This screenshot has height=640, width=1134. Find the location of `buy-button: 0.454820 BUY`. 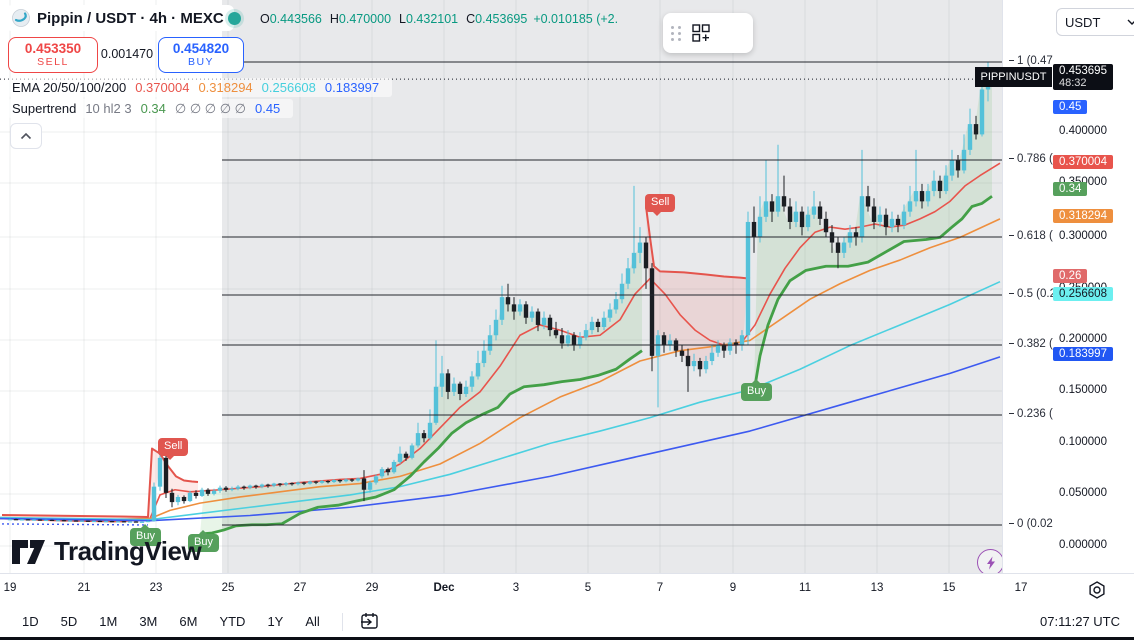

buy-button: 0.454820 BUY is located at coordinates (201, 55).